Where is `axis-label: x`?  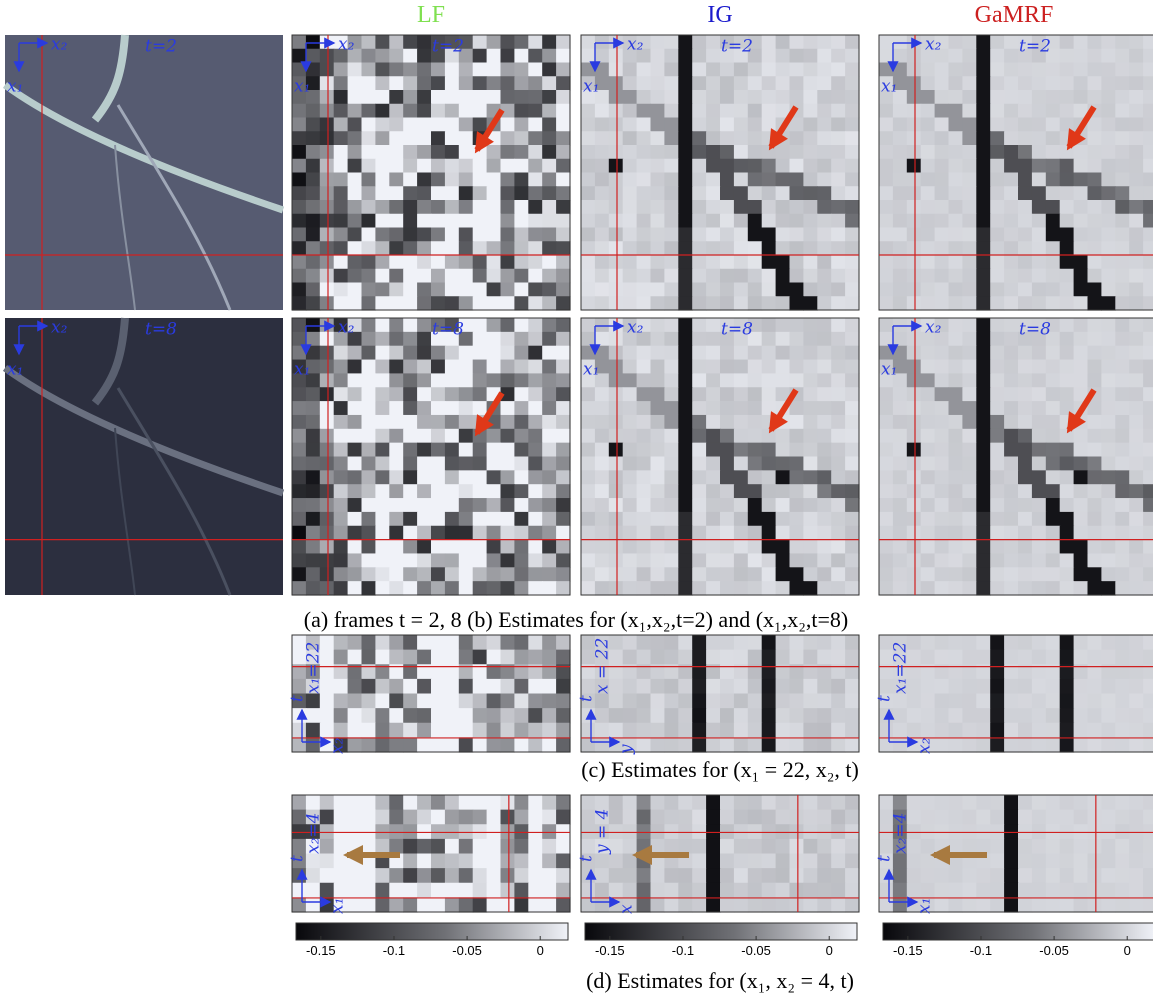
axis-label: x is located at coordinates (627, 909).